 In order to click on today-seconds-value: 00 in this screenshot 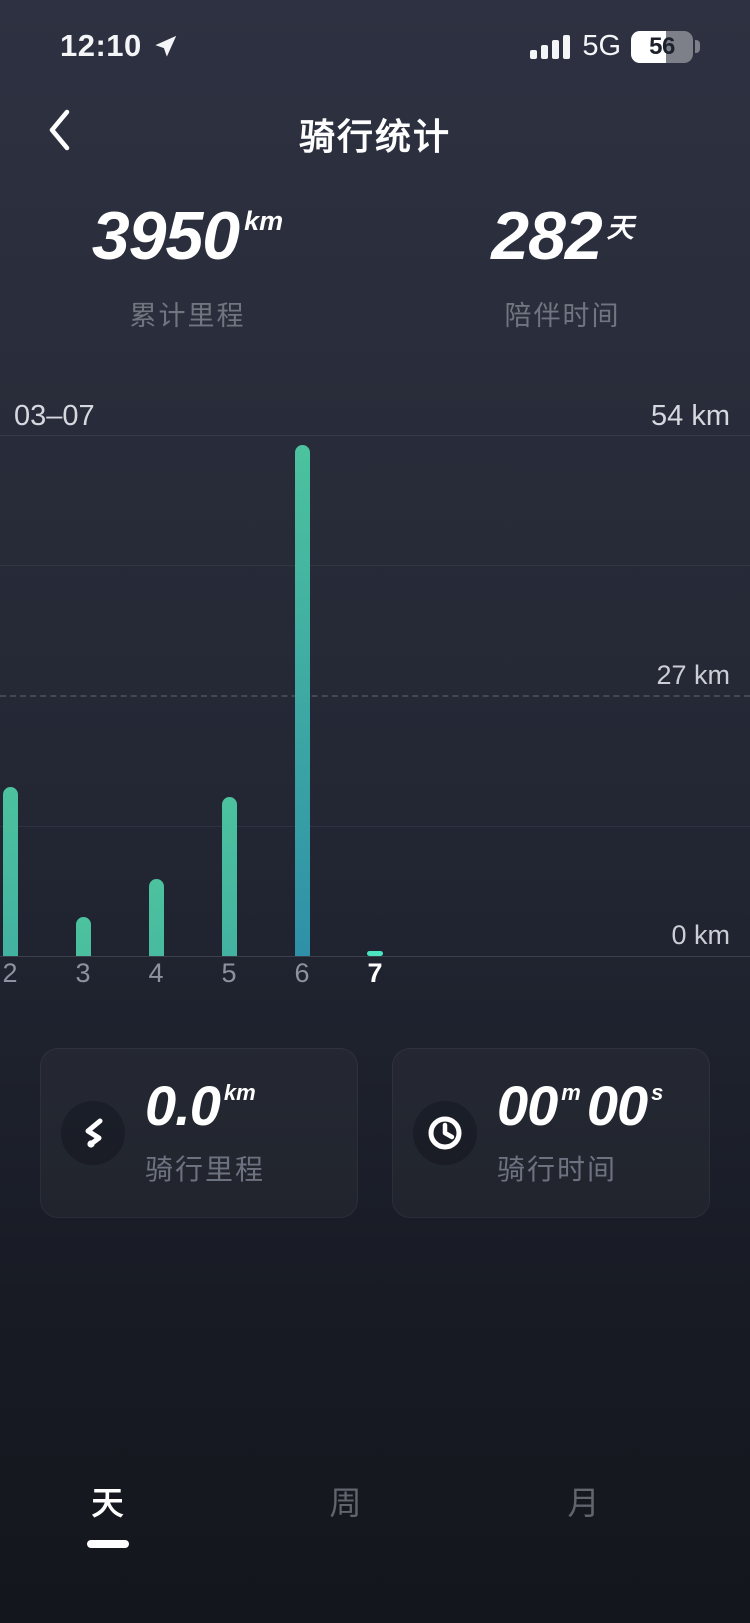, I will do `click(617, 1105)`.